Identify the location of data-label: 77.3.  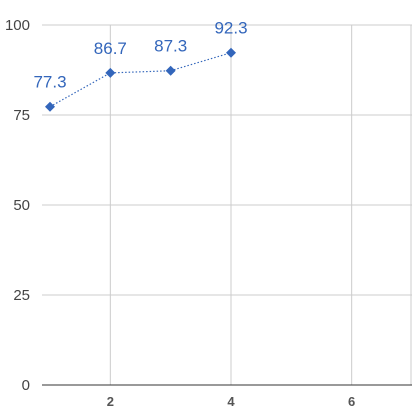
(49, 82).